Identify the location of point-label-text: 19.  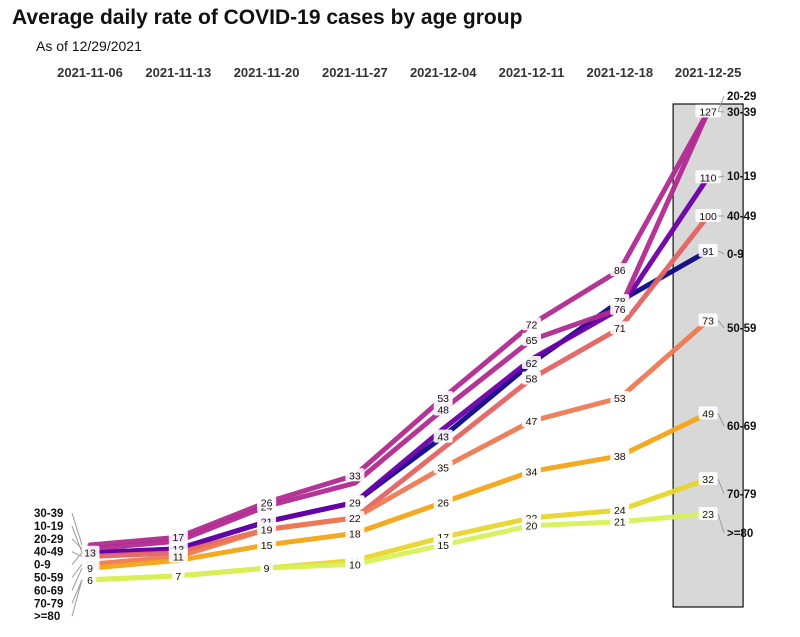
(267, 530).